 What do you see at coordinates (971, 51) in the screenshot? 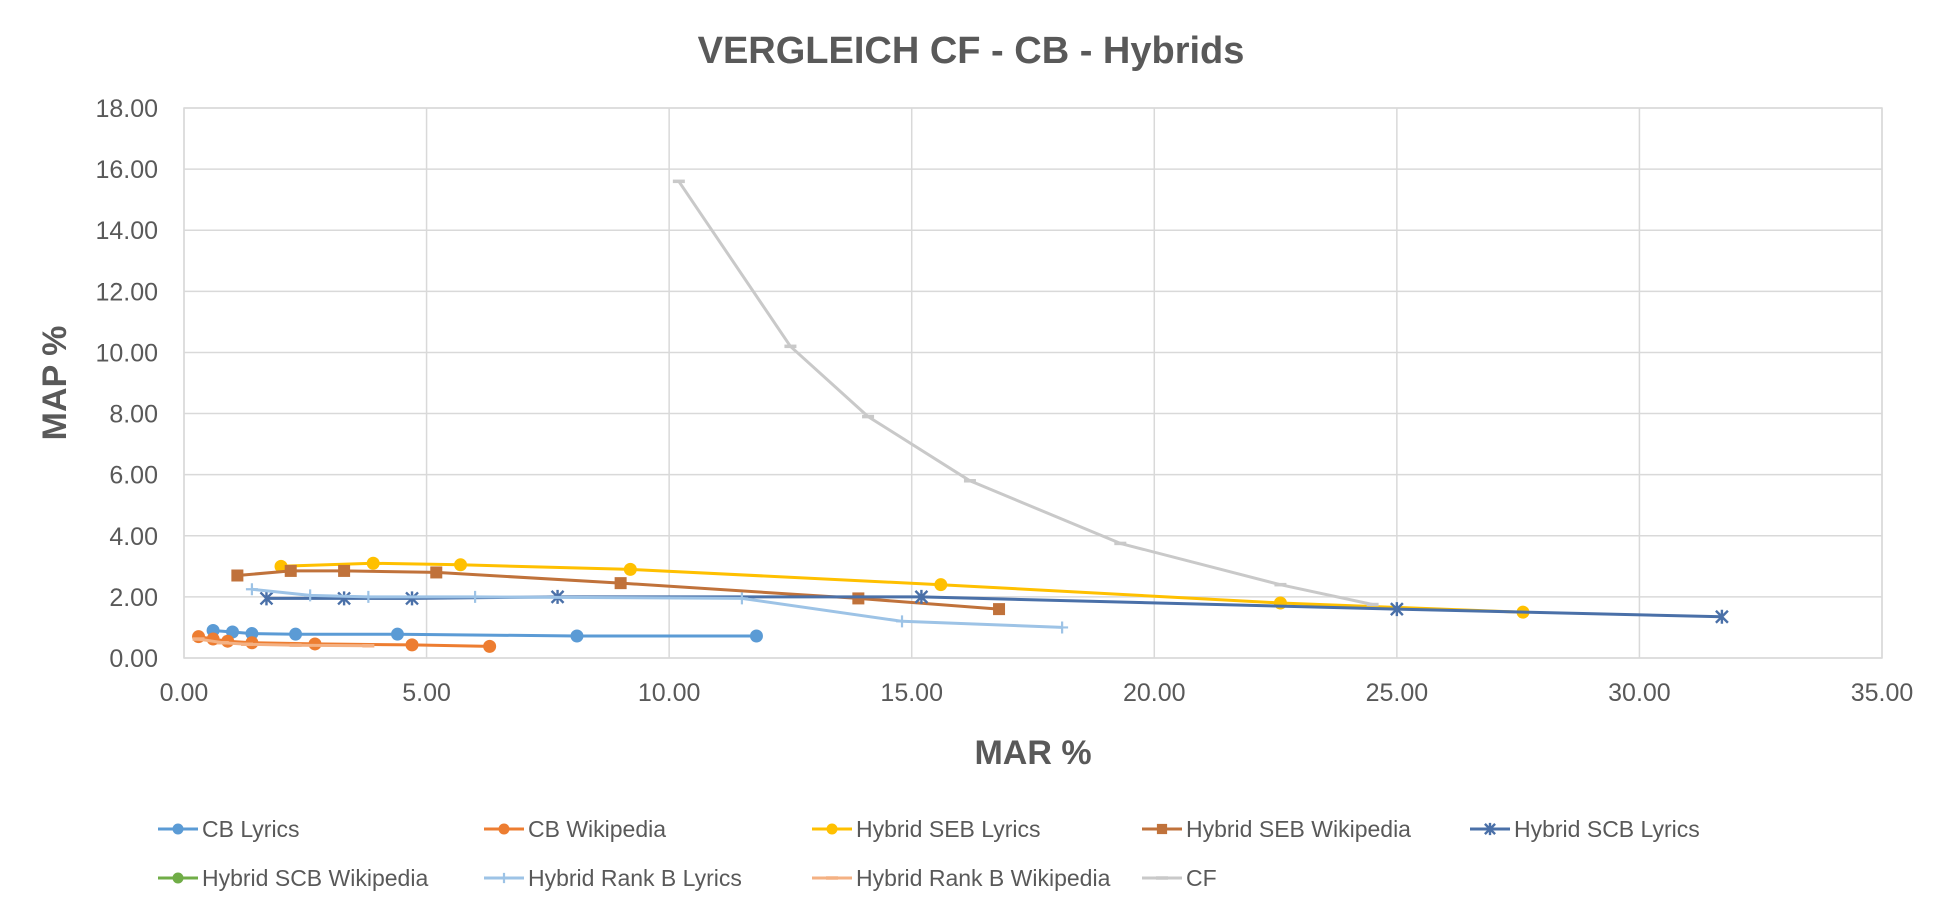
I see `chart-title: VERGLEICH CF - CB - Hybrids` at bounding box center [971, 51].